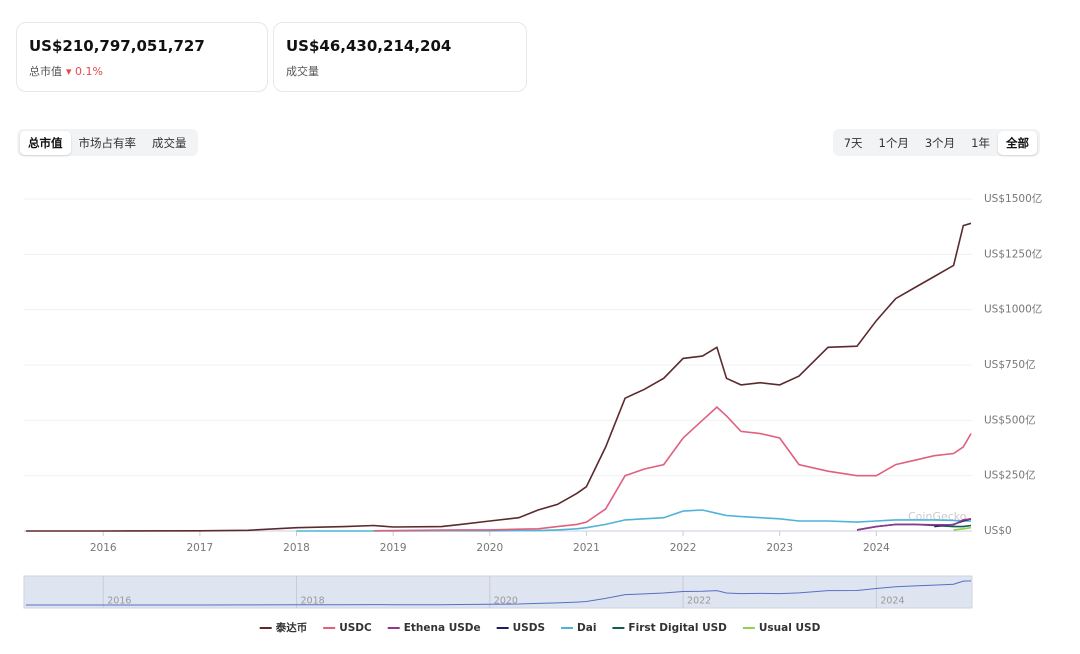  What do you see at coordinates (677, 628) in the screenshot?
I see `legend-label: First Digital USD` at bounding box center [677, 628].